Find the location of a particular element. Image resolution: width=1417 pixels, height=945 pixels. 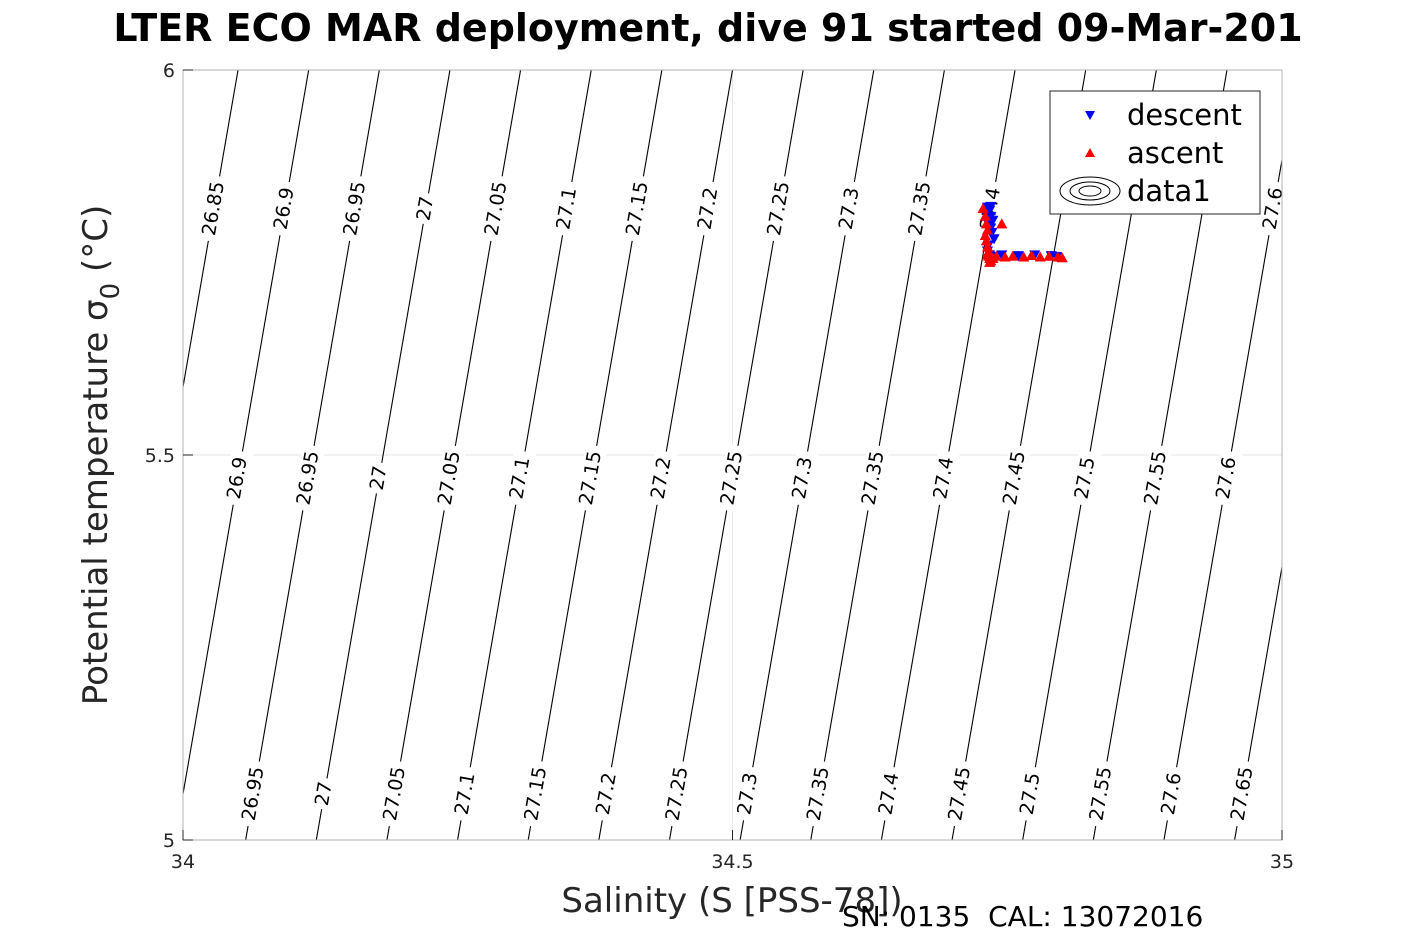

y-axis-label: Potential temperature σ0 (°C) is located at coordinates (101, 455).